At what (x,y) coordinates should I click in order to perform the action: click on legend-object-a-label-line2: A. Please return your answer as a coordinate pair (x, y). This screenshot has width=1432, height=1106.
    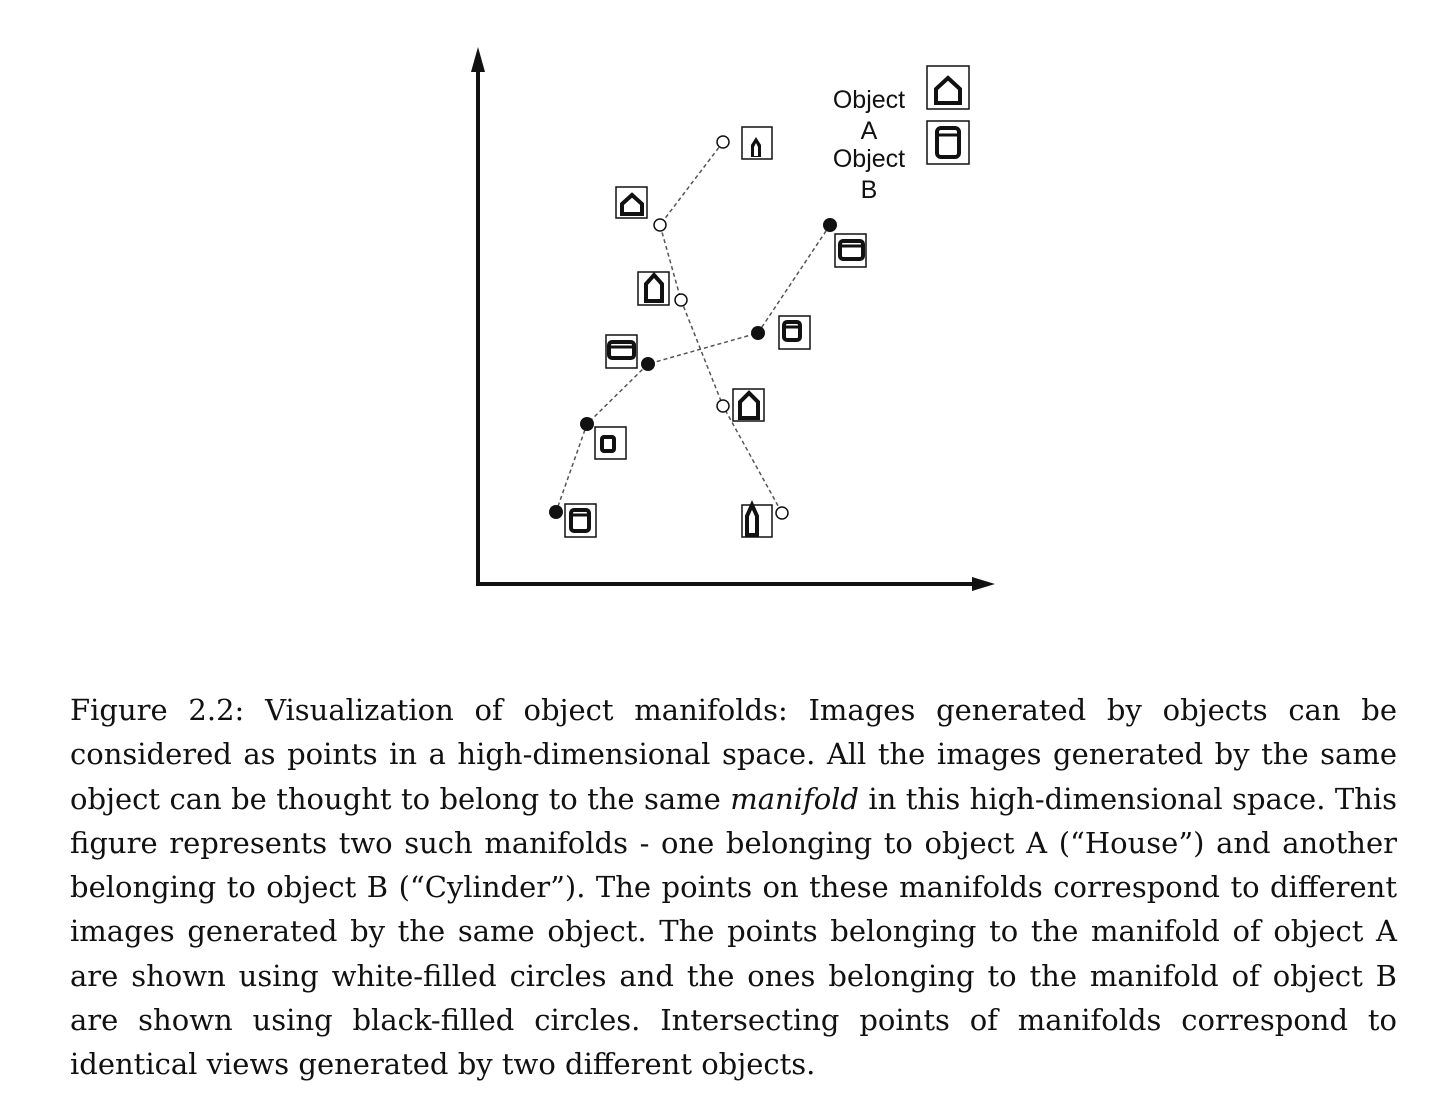
    Looking at the image, I should click on (869, 131).